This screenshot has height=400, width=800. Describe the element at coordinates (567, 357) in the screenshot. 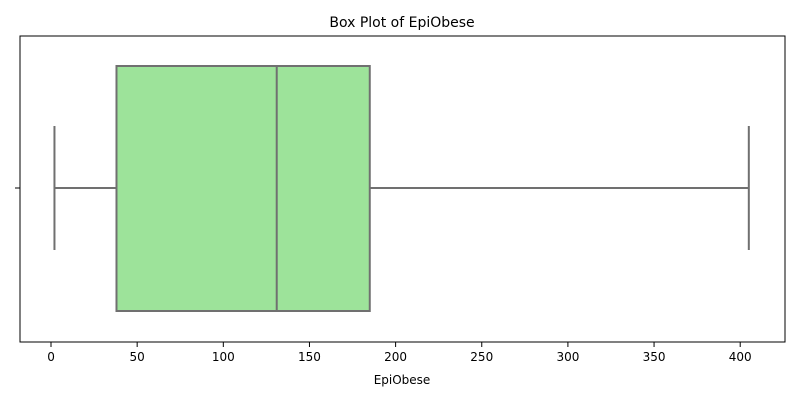

I see `x-tick-label: 300` at that location.